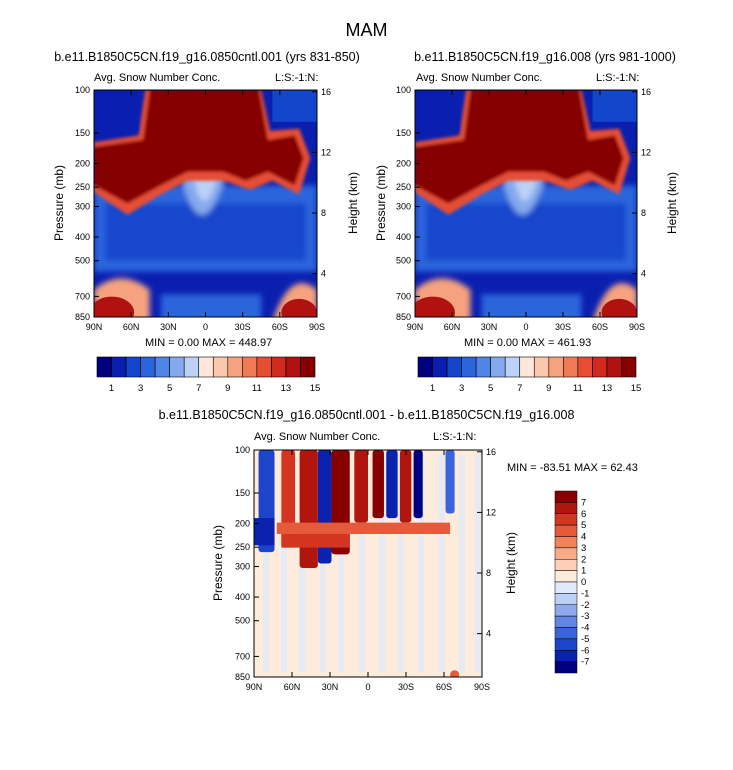  I want to click on panel2-maximum, so click(519, 147).